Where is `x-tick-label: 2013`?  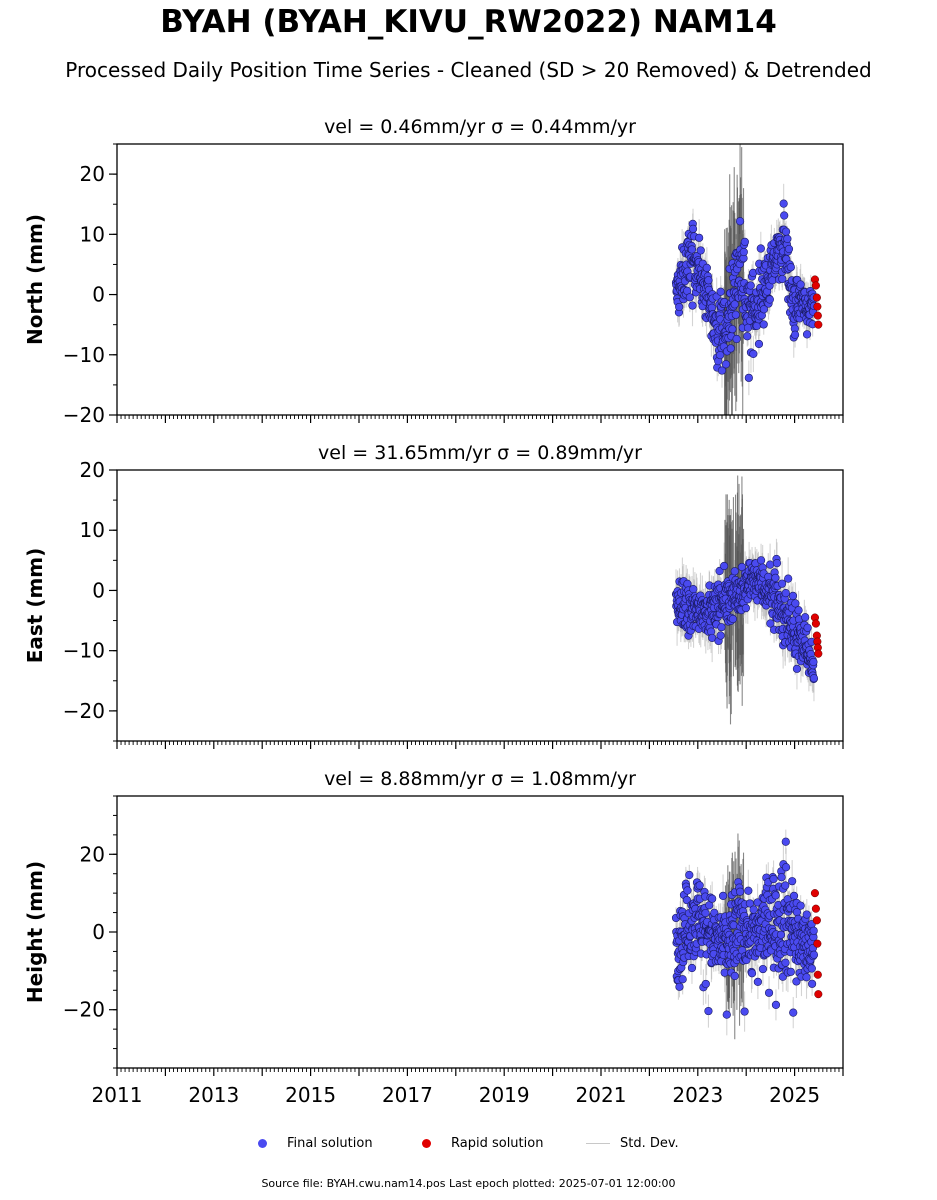
x-tick-label: 2013 is located at coordinates (213, 1095).